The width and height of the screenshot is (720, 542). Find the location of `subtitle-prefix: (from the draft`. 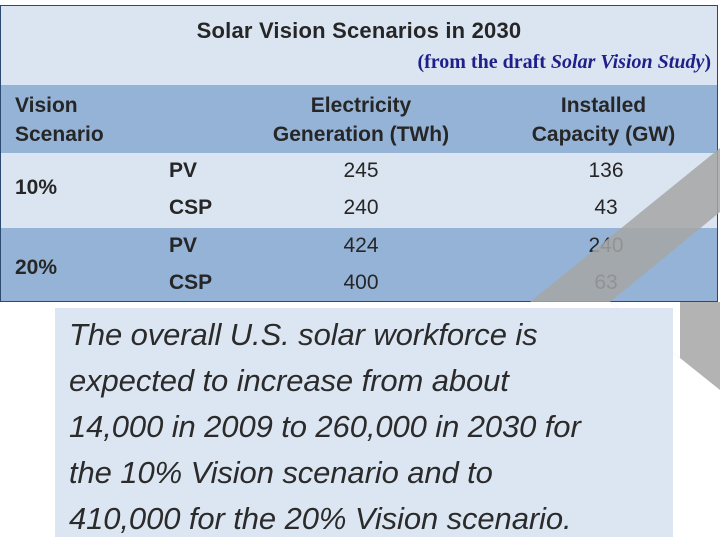

subtitle-prefix: (from the draft is located at coordinates (484, 62).